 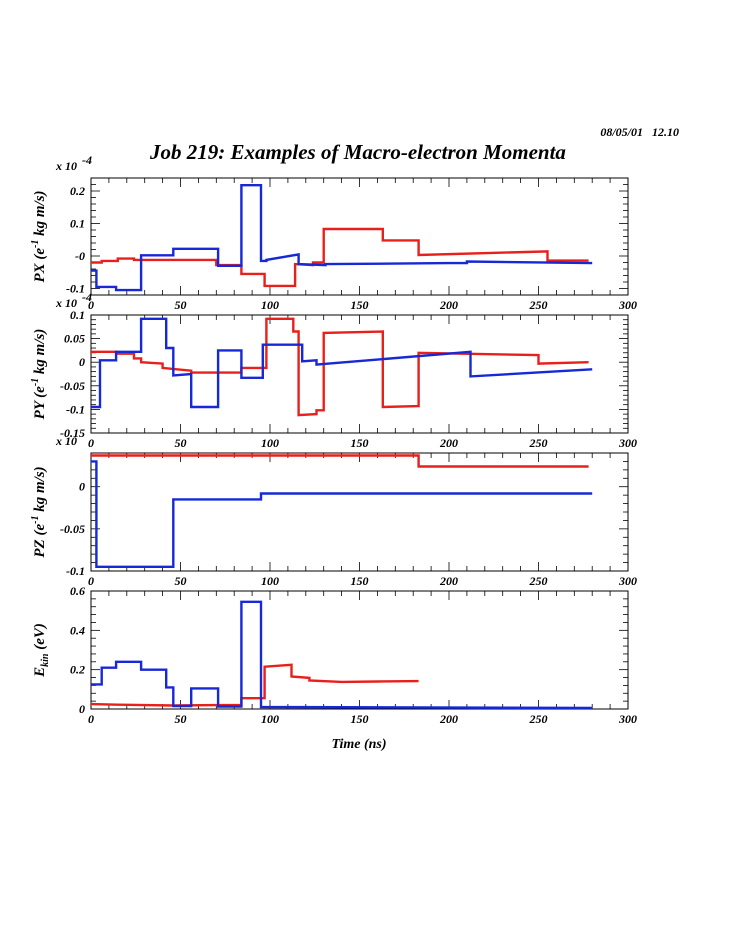 I want to click on y-axis-label: PZ (e-1 kg m/s), so click(x=39, y=511).